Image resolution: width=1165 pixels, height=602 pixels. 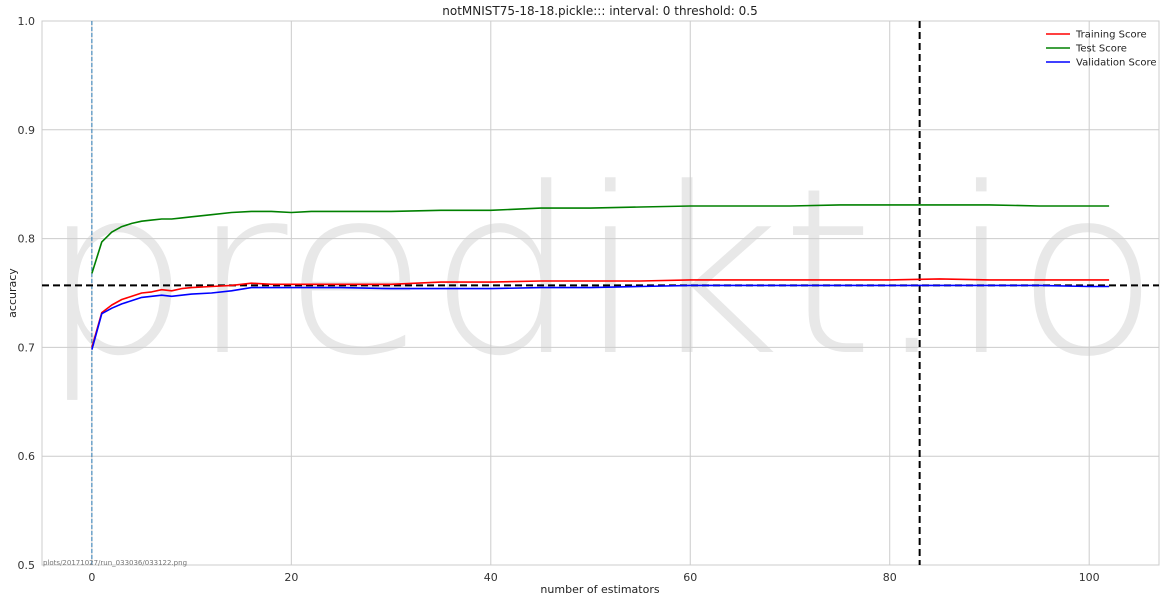 What do you see at coordinates (27, 21) in the screenshot?
I see `y-tick-label: 1.0` at bounding box center [27, 21].